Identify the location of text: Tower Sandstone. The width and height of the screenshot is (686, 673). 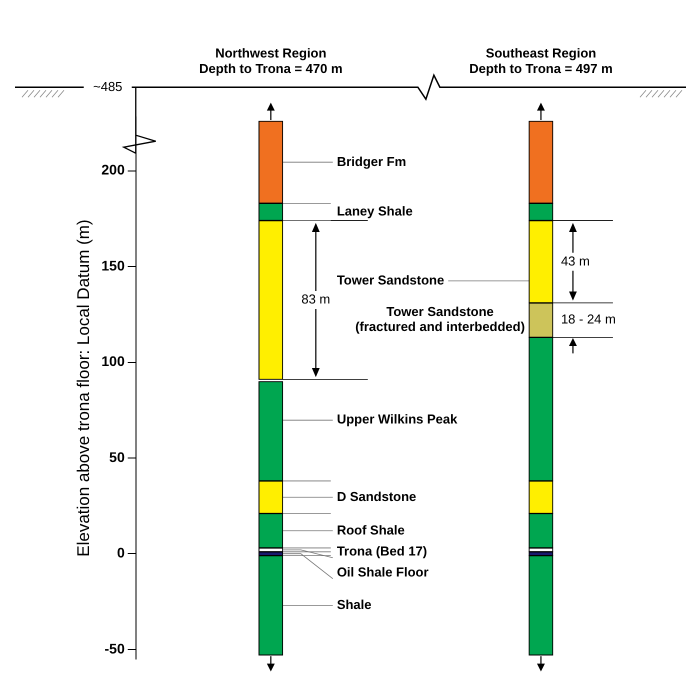
(390, 280).